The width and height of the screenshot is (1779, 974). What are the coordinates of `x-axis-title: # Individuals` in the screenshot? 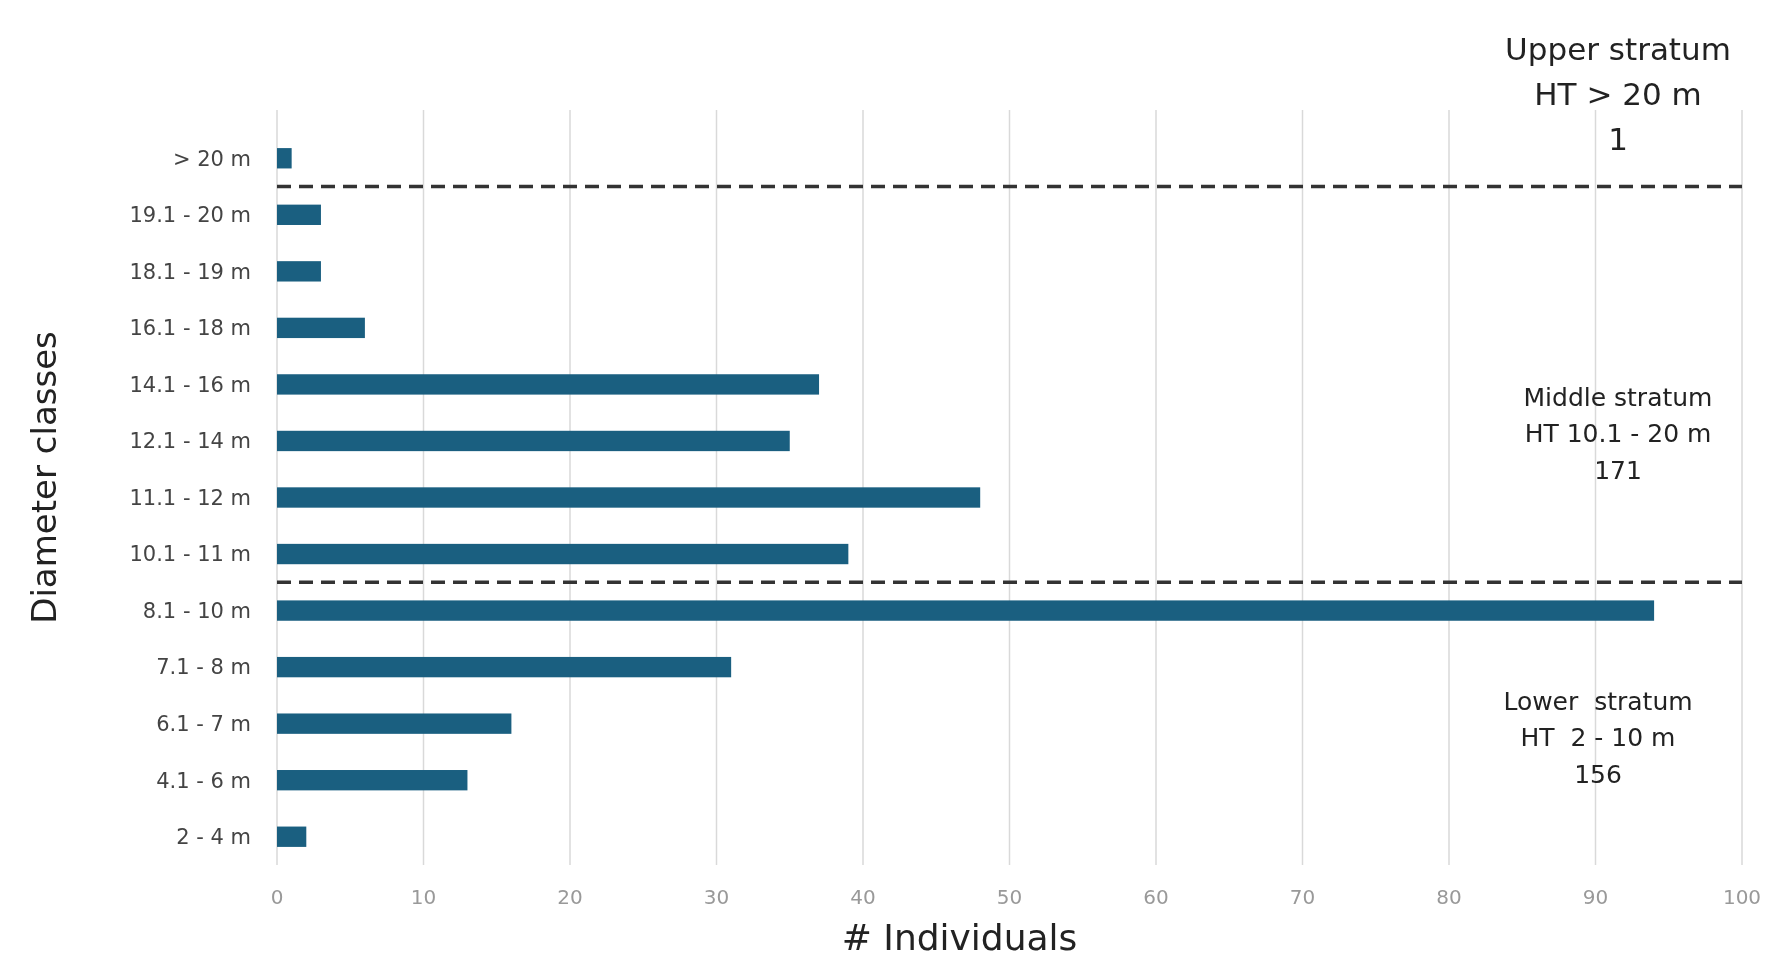 It's located at (959, 937).